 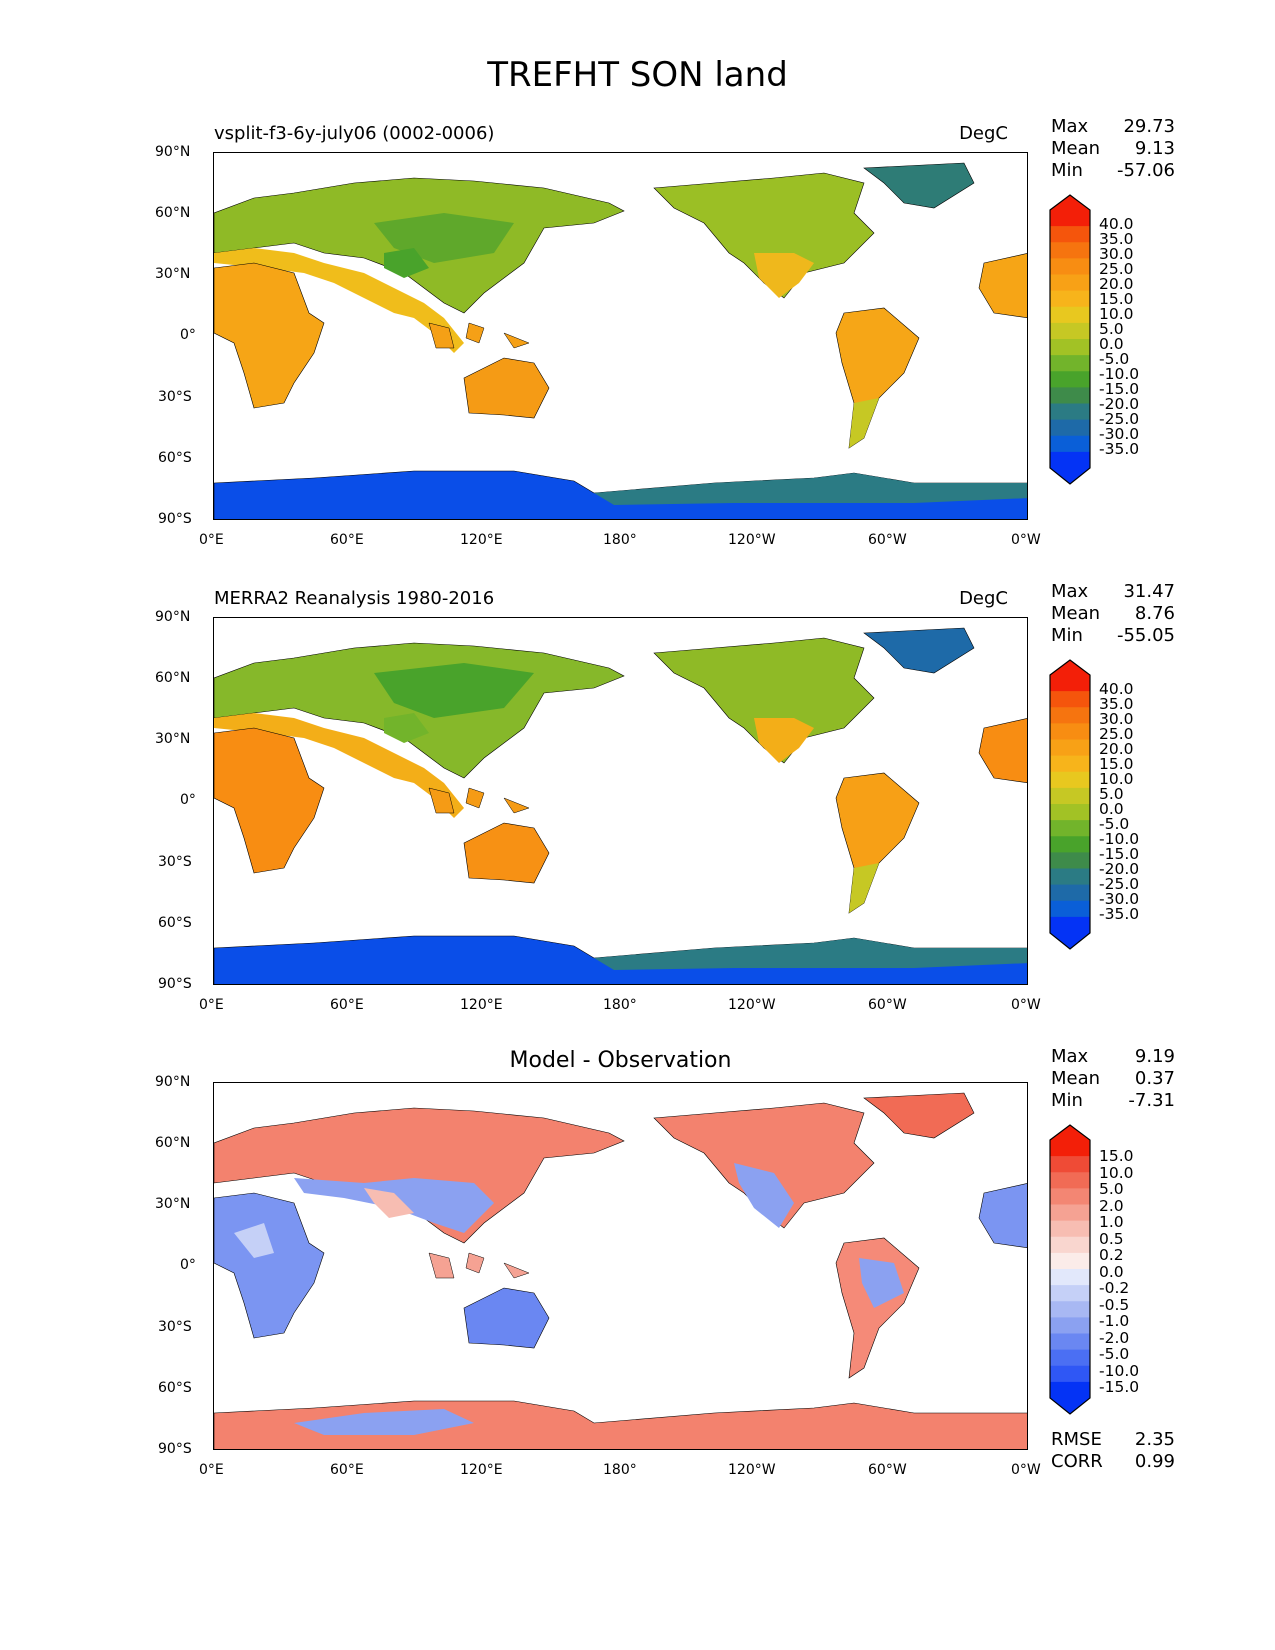 I want to click on panel-1-colorbar, so click(x=1070, y=339).